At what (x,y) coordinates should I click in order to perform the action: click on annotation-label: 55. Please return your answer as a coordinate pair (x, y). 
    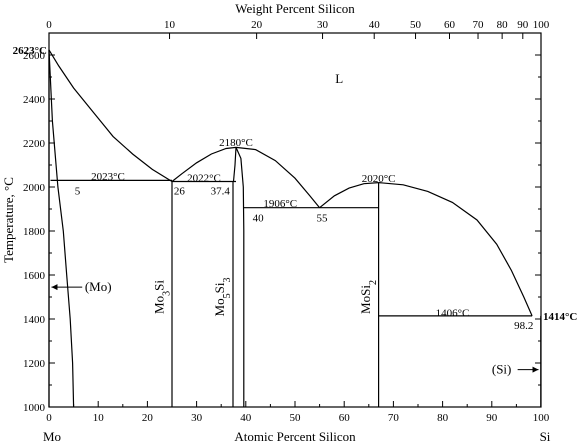
    Looking at the image, I should click on (323, 218).